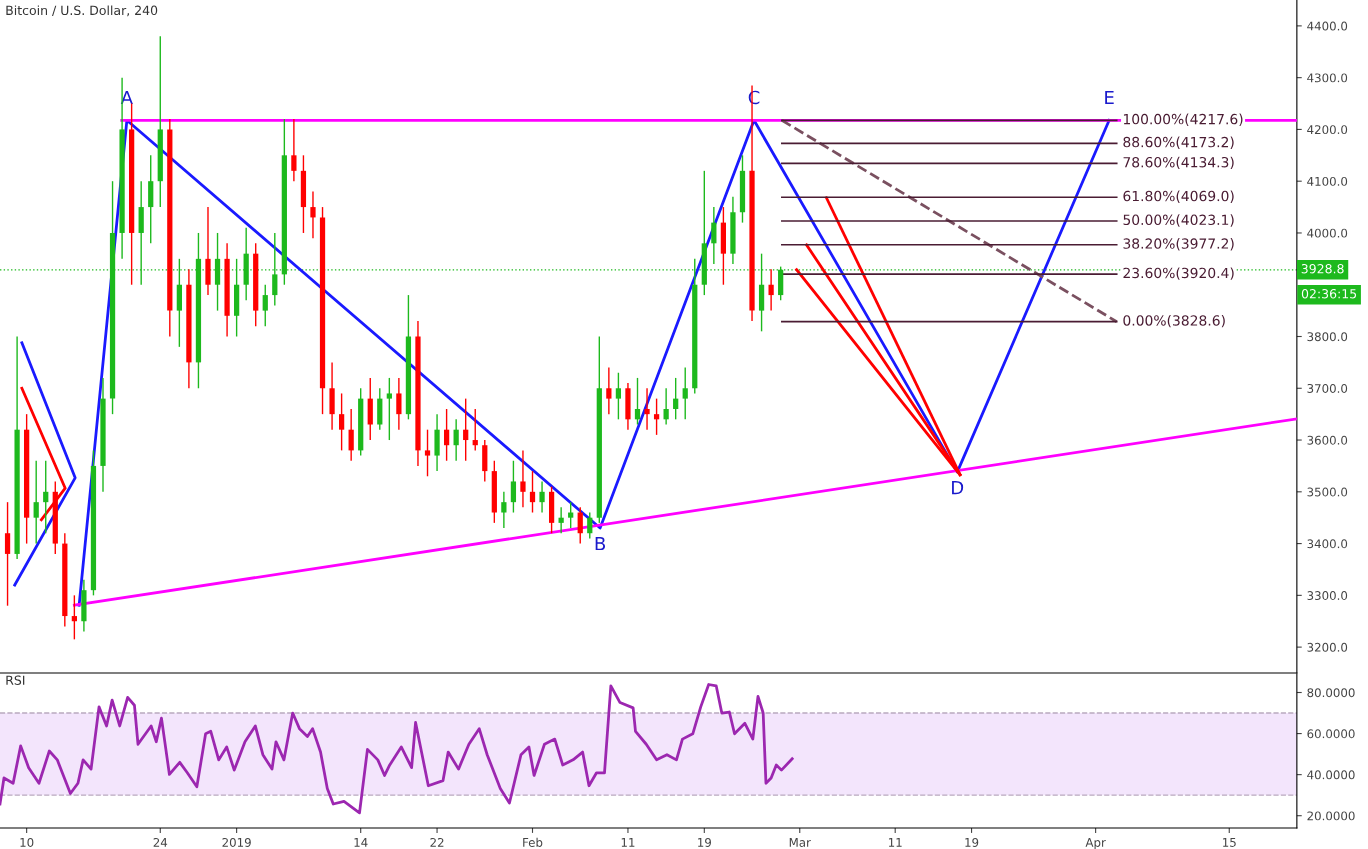 This screenshot has height=849, width=1368. I want to click on series-label: 88.60%(4173.2), so click(1178, 142).